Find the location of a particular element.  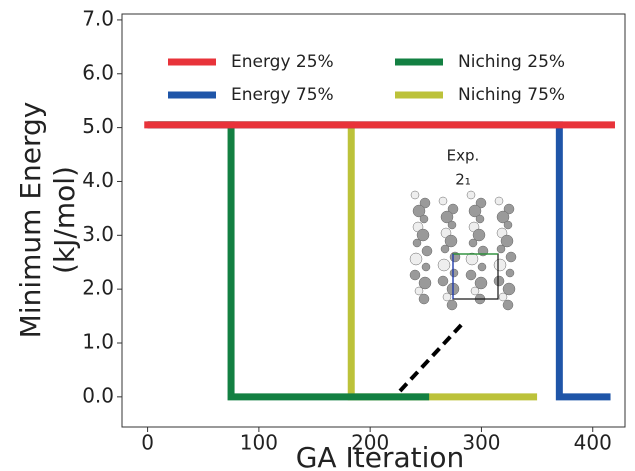

x-tick-label: 300 is located at coordinates (481, 443).